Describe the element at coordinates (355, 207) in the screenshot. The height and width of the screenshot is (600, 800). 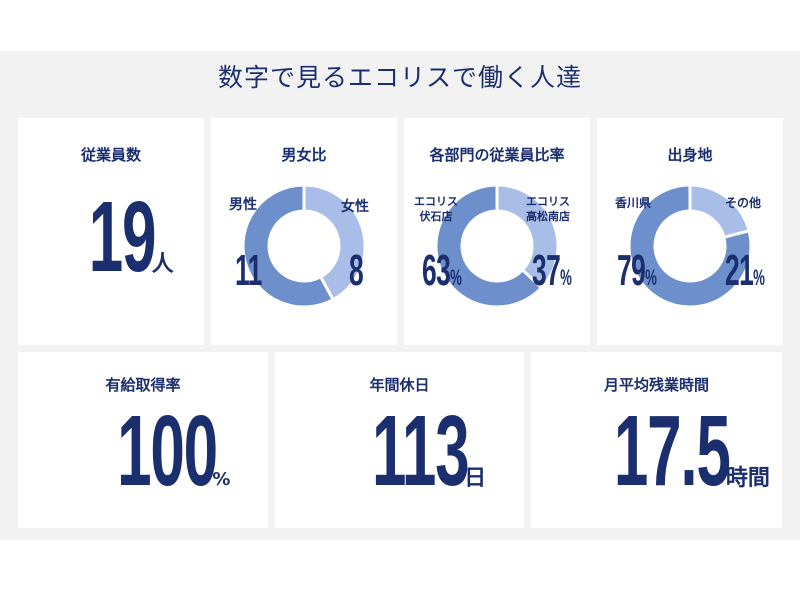
I see `right-label: 女性` at that location.